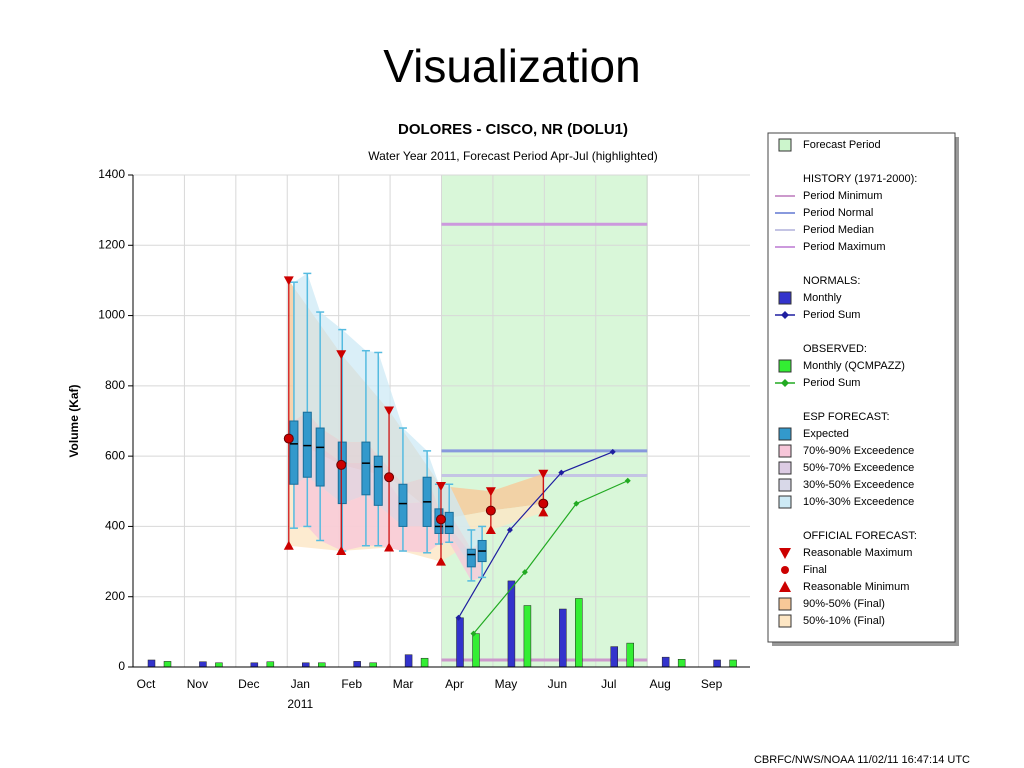 The image size is (1024, 768). What do you see at coordinates (115, 526) in the screenshot?
I see `y-tick-label: 400` at bounding box center [115, 526].